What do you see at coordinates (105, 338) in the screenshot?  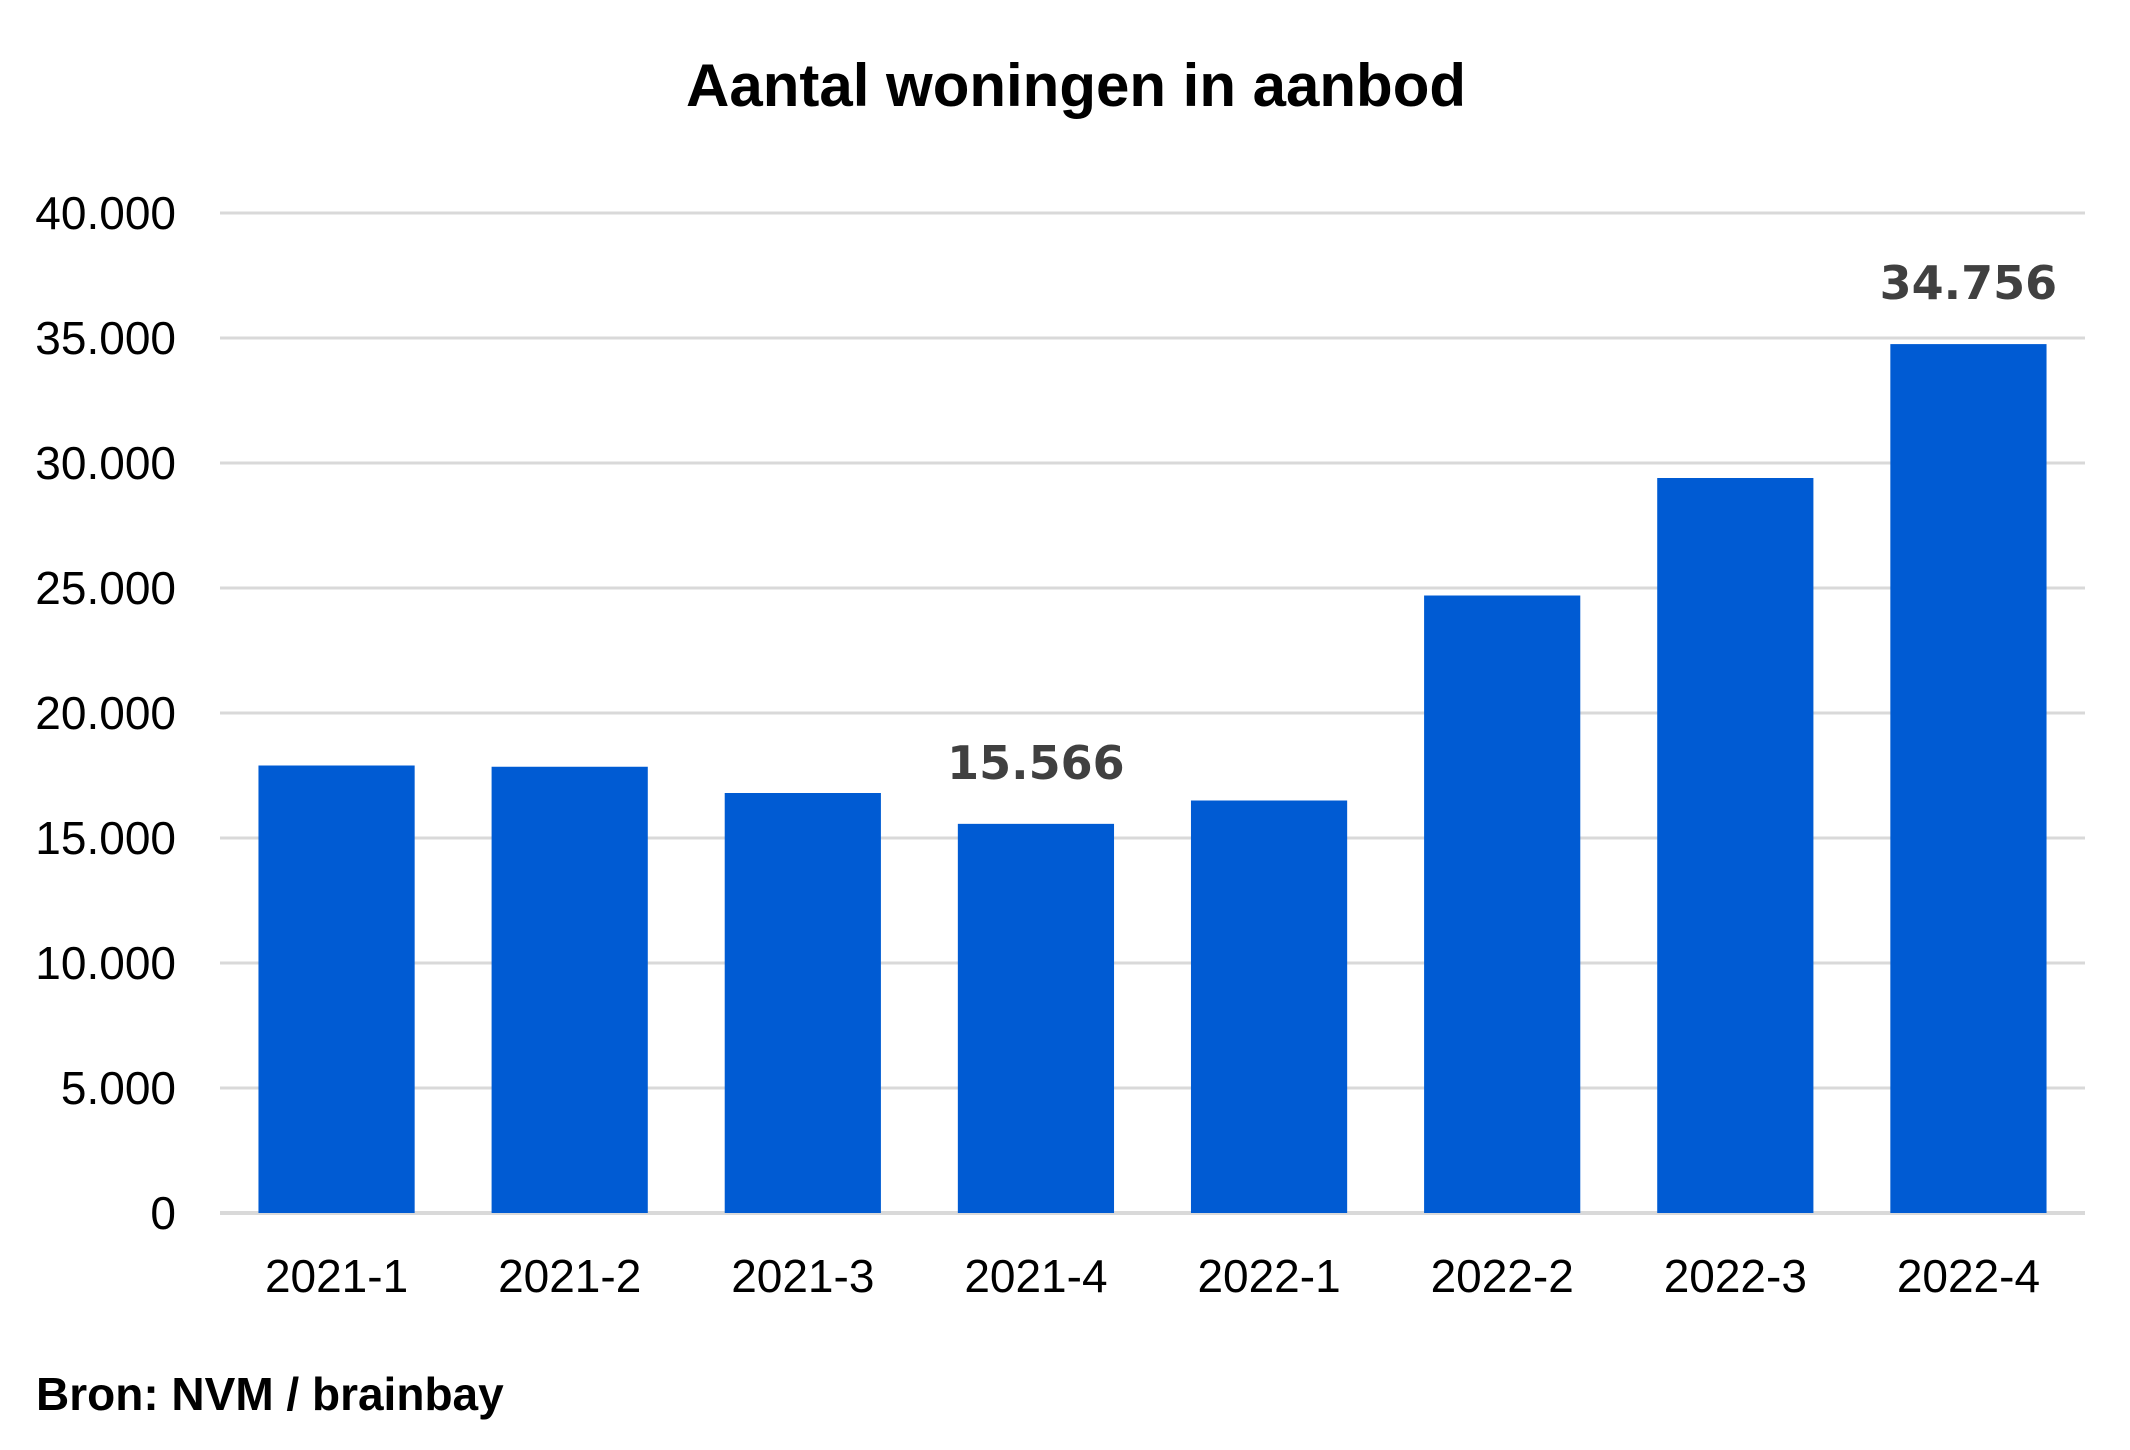 I see `y-tick-label: 35.000` at bounding box center [105, 338].